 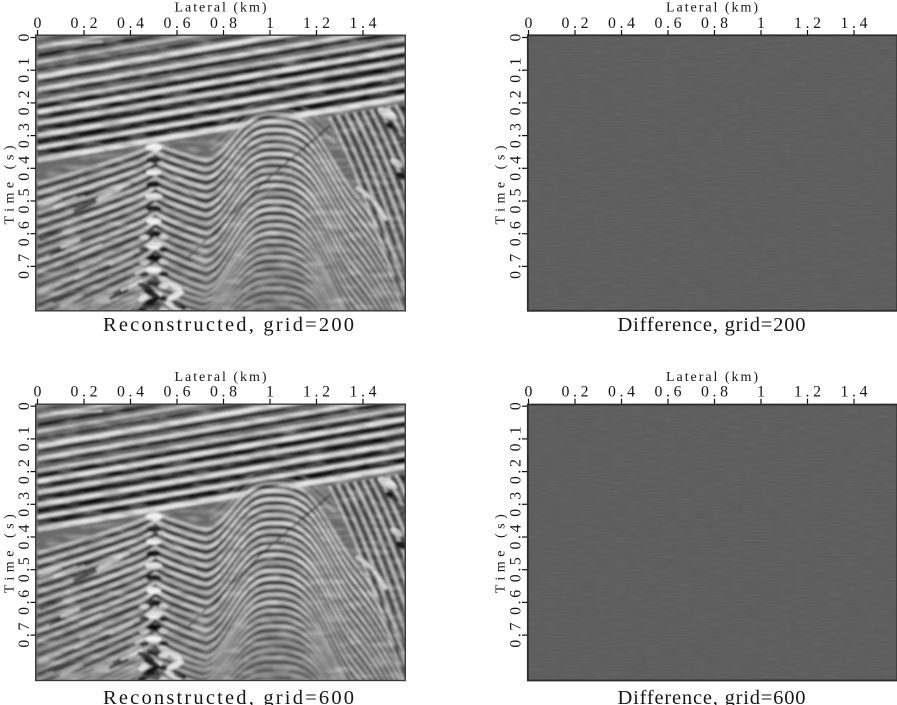 What do you see at coordinates (712, 325) in the screenshot?
I see `svg-text: Difference, grid=200` at bounding box center [712, 325].